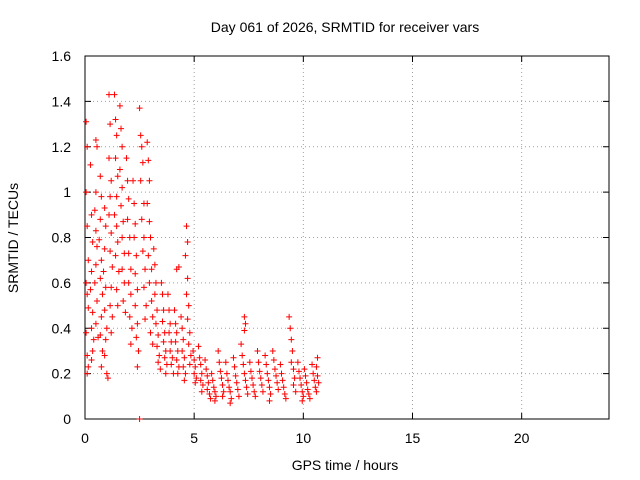 This screenshot has width=640, height=480. I want to click on x-tick-label: 5, so click(194, 438).